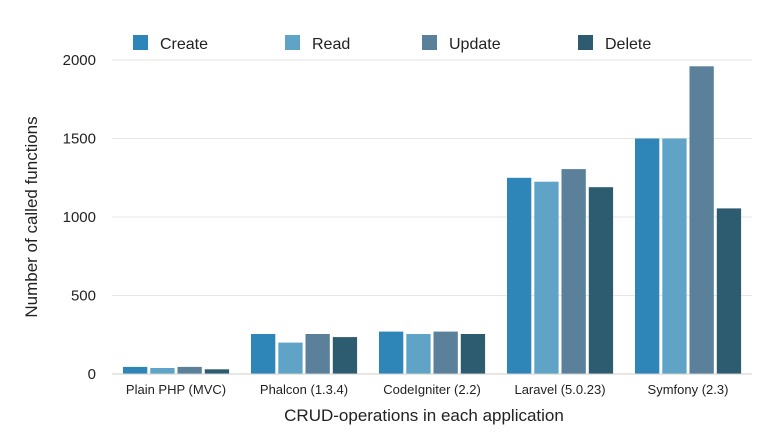  What do you see at coordinates (79, 139) in the screenshot?
I see `y-tick-label: 1500` at bounding box center [79, 139].